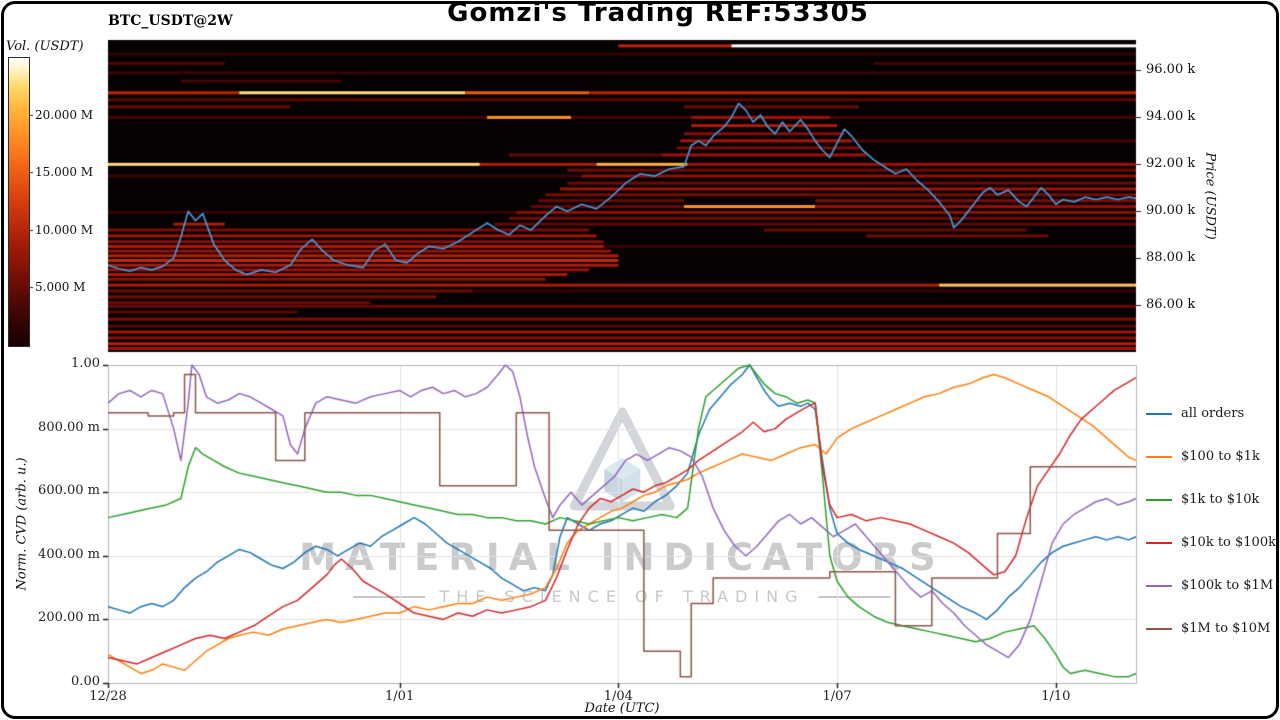 Image resolution: width=1280 pixels, height=720 pixels. I want to click on page-title: Gomzi's Trading REF:53305, so click(658, 14).